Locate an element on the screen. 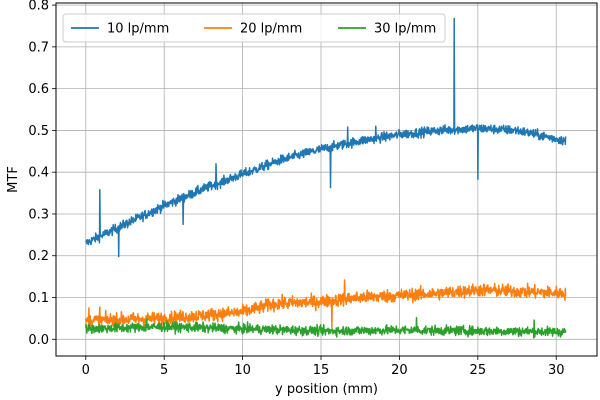 The image size is (600, 400). legend-label-1: 10 lp/mm is located at coordinates (138, 29).